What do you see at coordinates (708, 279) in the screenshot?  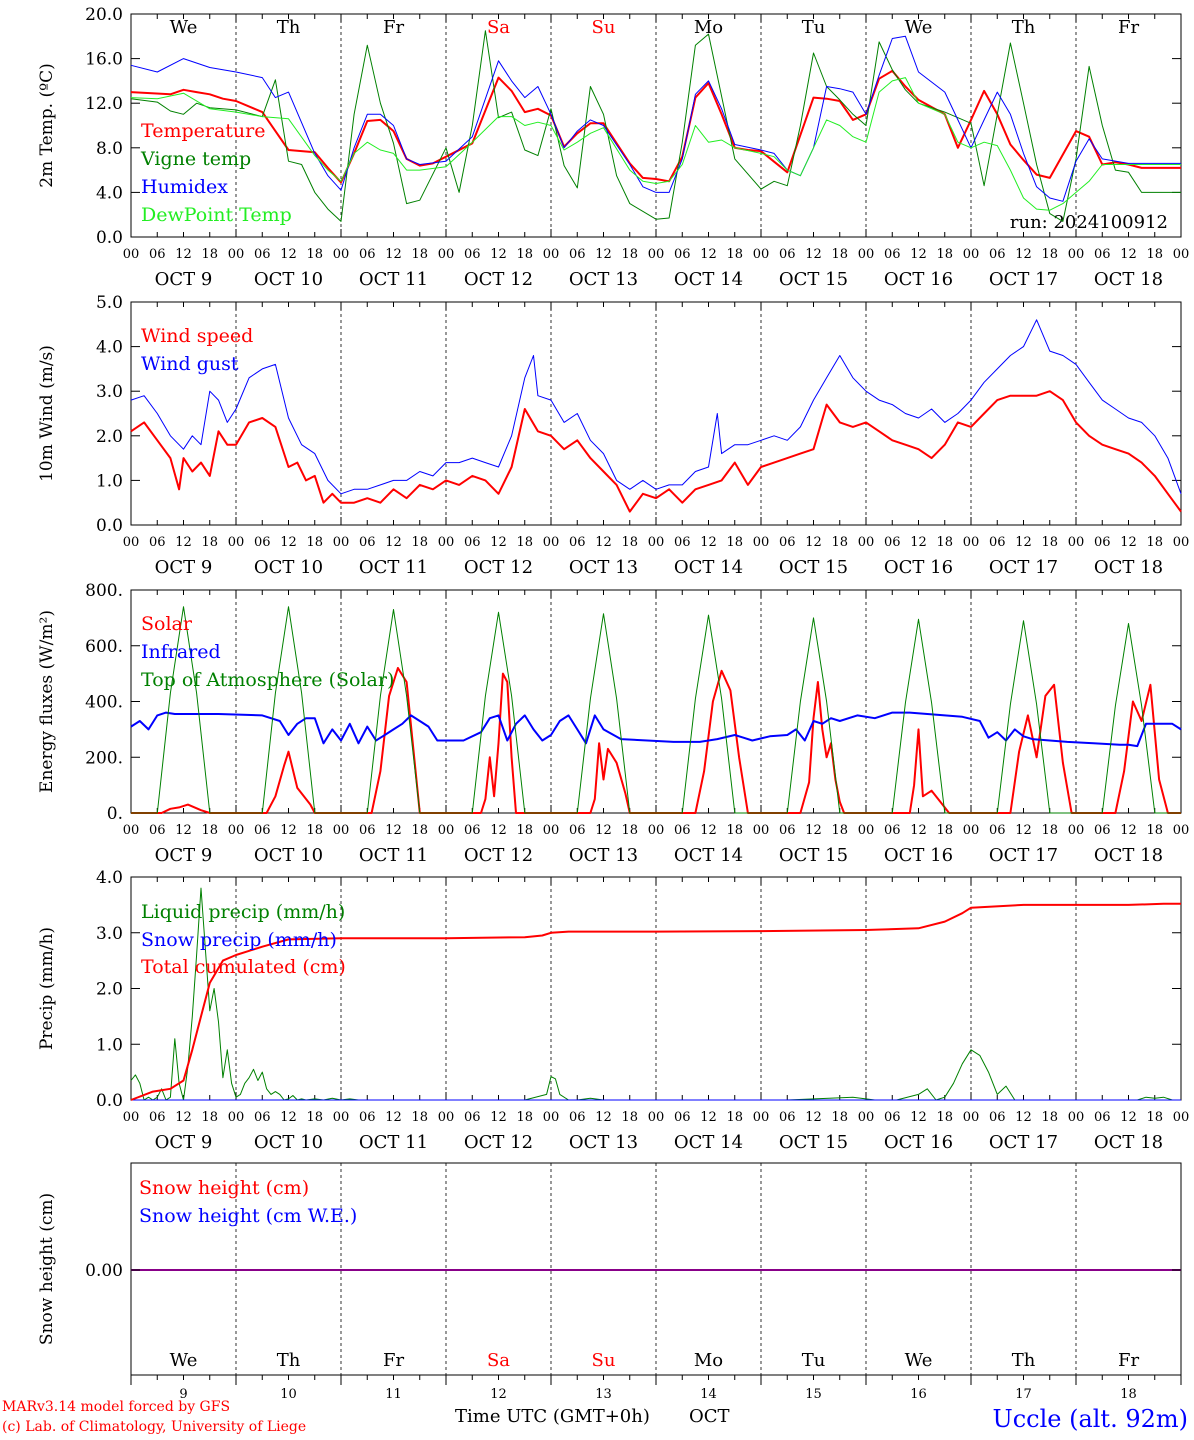 I see `date-label: OCT 14` at bounding box center [708, 279].